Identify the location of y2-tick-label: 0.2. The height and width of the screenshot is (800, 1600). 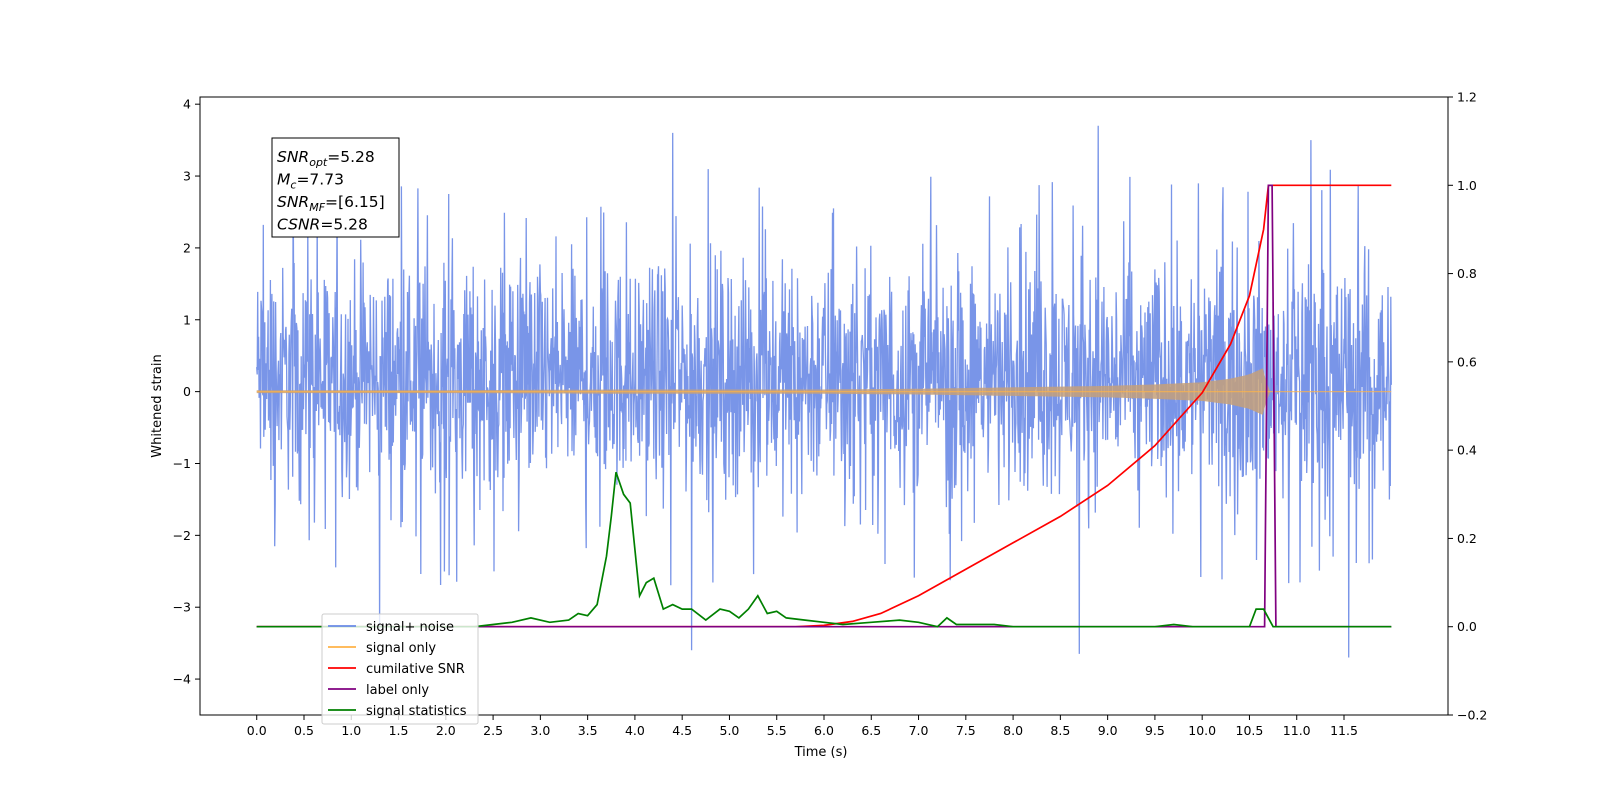
(1467, 538).